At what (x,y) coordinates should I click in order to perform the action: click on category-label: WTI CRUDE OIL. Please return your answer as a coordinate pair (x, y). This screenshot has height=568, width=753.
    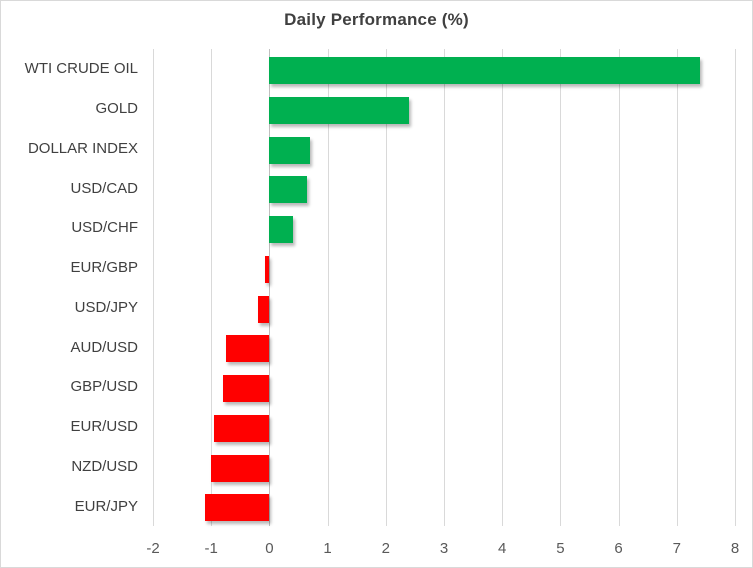
    Looking at the image, I should click on (81, 69).